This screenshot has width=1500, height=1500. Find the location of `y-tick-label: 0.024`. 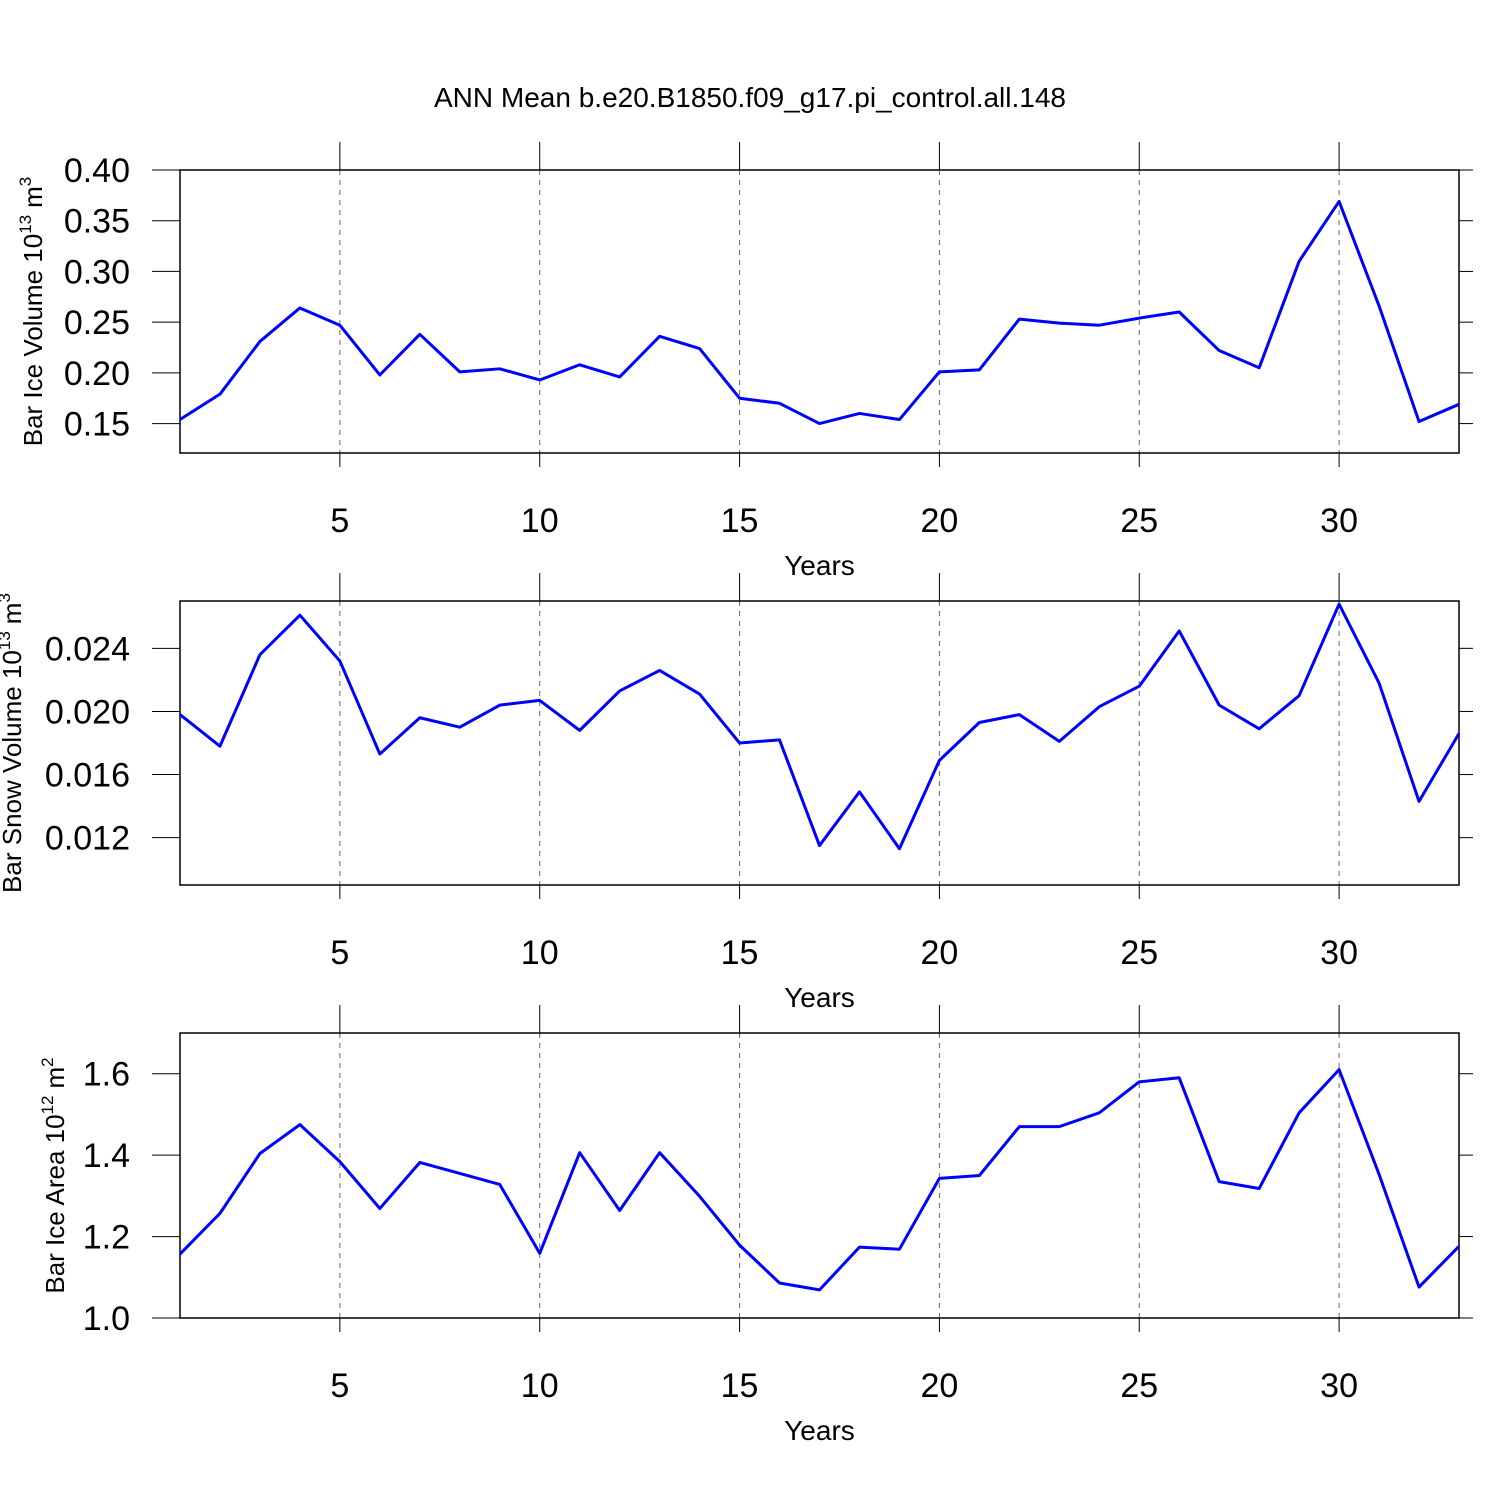

y-tick-label: 0.024 is located at coordinates (87, 649).